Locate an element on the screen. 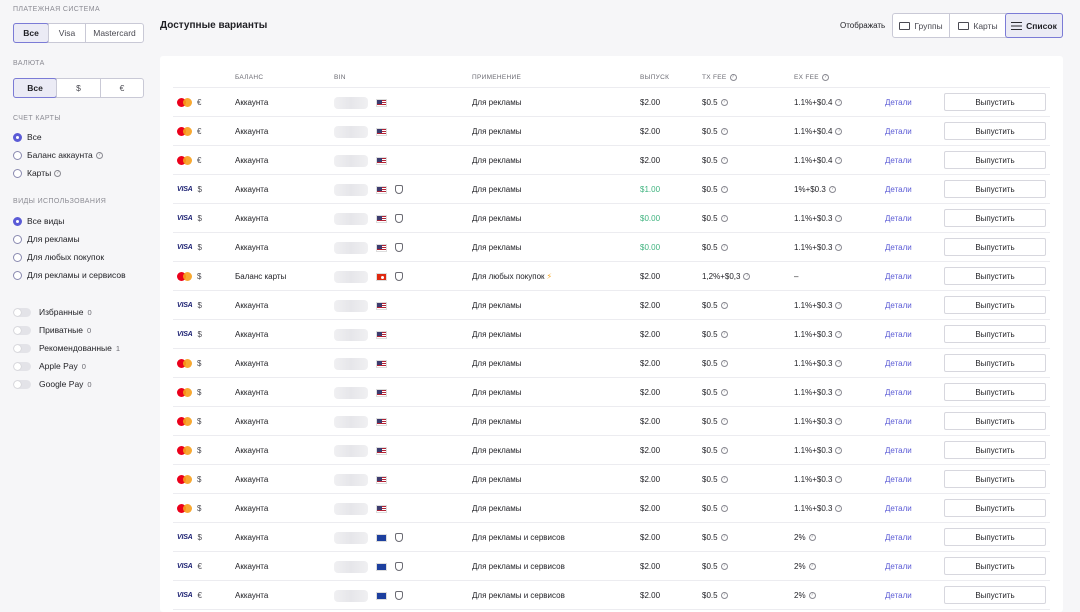  payment-all-option: Все is located at coordinates (31, 33).